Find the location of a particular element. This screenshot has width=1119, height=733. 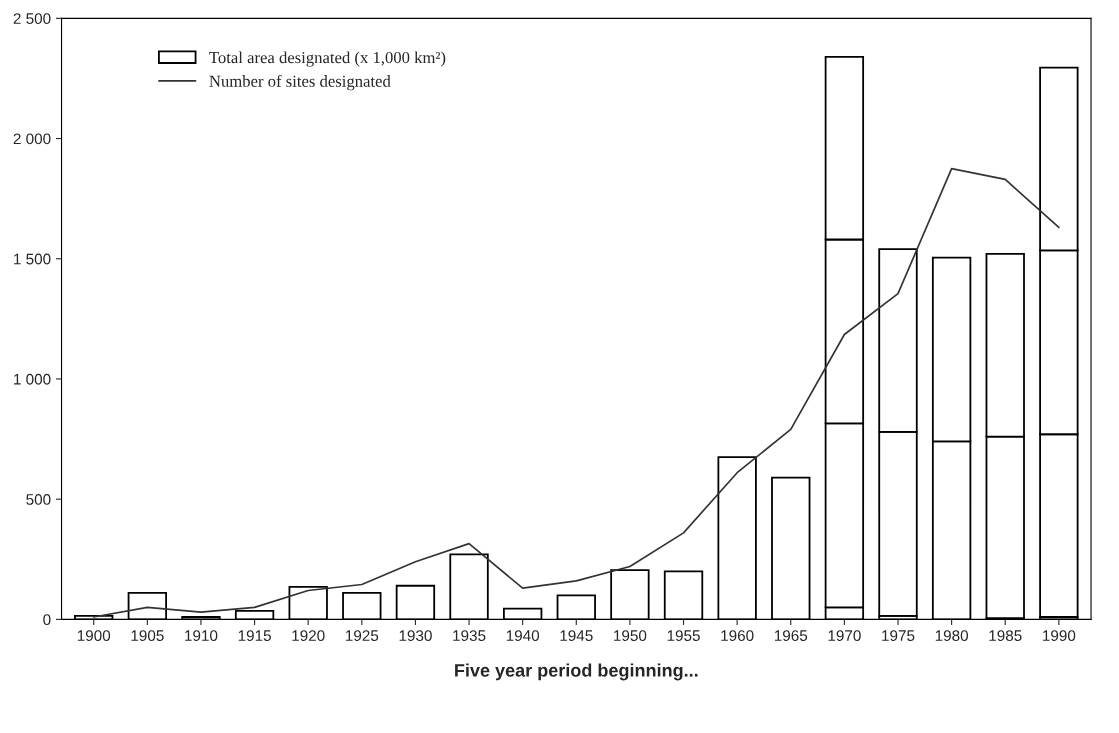

x-tick-label: 1905 is located at coordinates (147, 636).